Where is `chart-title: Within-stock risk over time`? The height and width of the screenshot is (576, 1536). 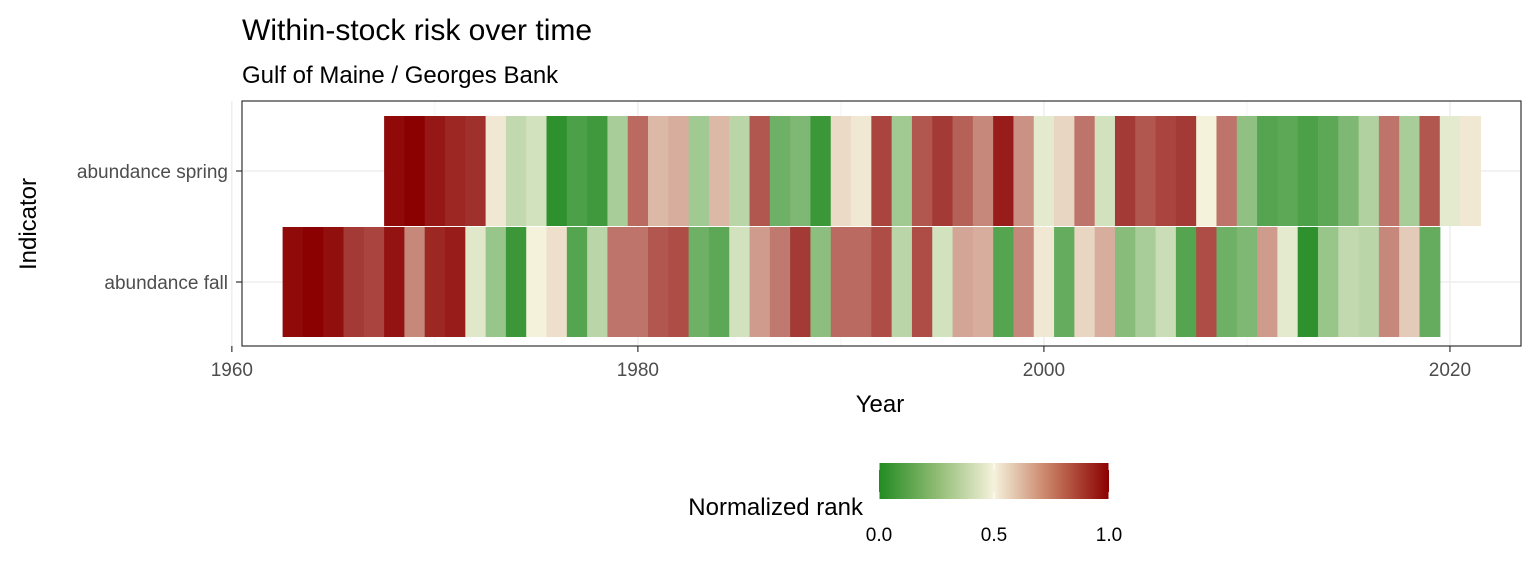
chart-title: Within-stock risk over time is located at coordinates (417, 30).